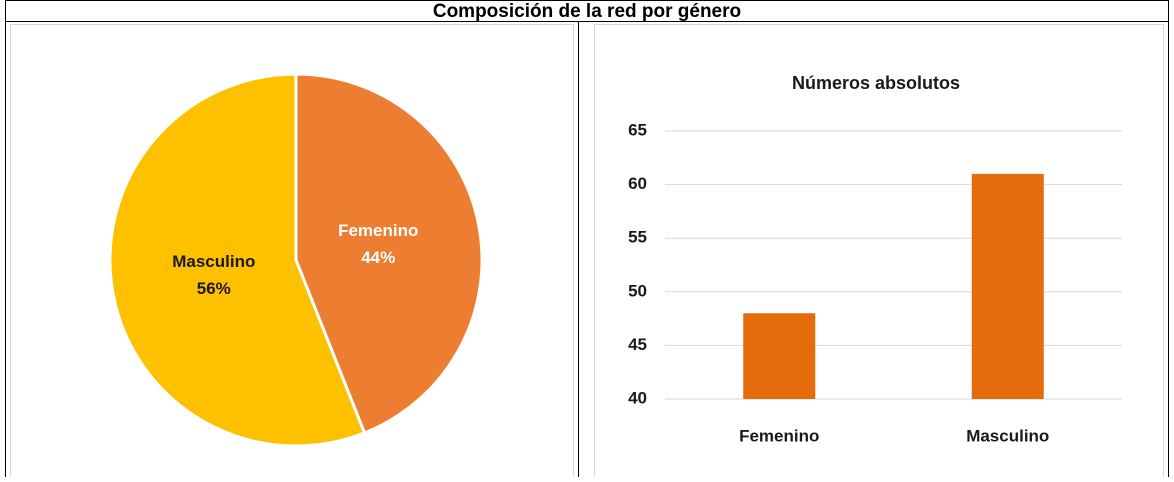  What do you see at coordinates (779, 435) in the screenshot?
I see `x-tick-label: Femenino` at bounding box center [779, 435].